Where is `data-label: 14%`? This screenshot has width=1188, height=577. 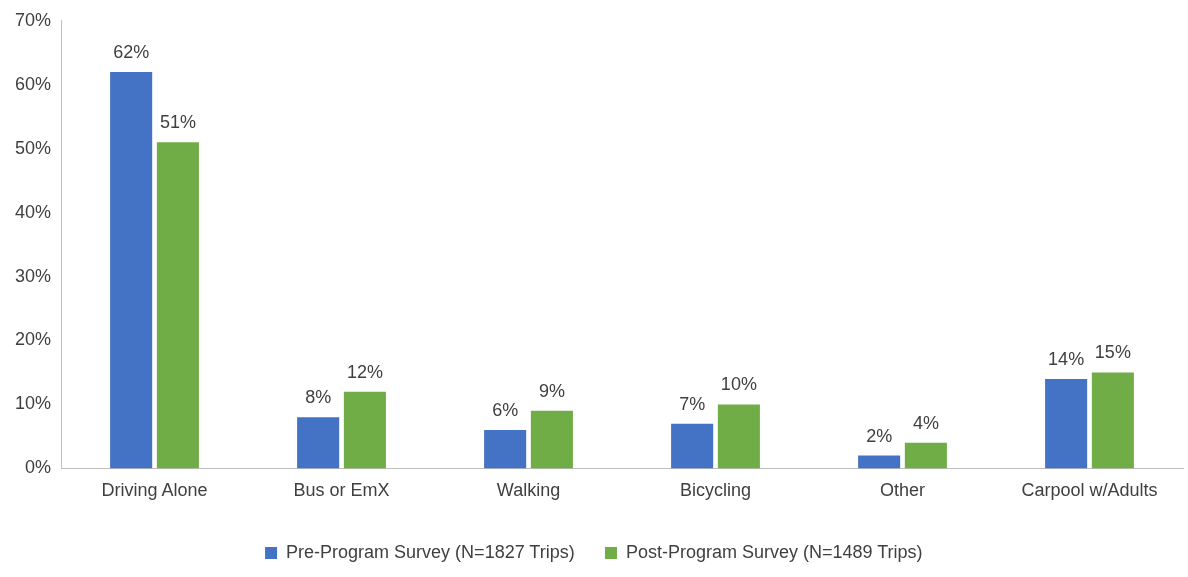 data-label: 14% is located at coordinates (1066, 358).